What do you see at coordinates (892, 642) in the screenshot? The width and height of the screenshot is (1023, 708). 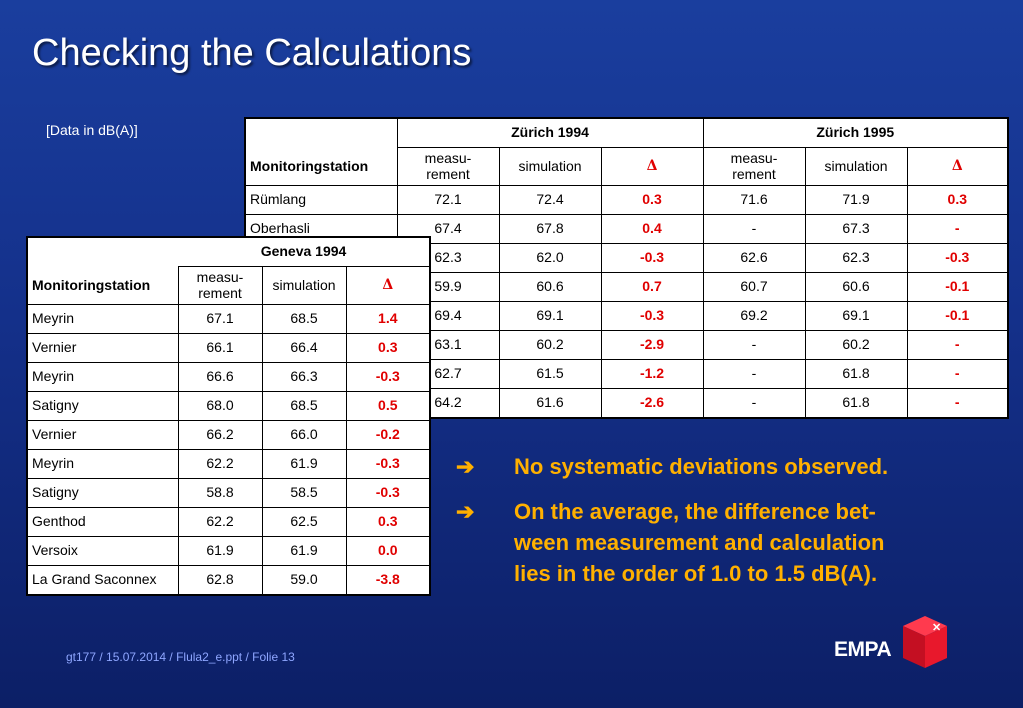 I see `empa-logo: EMPA ✕` at bounding box center [892, 642].